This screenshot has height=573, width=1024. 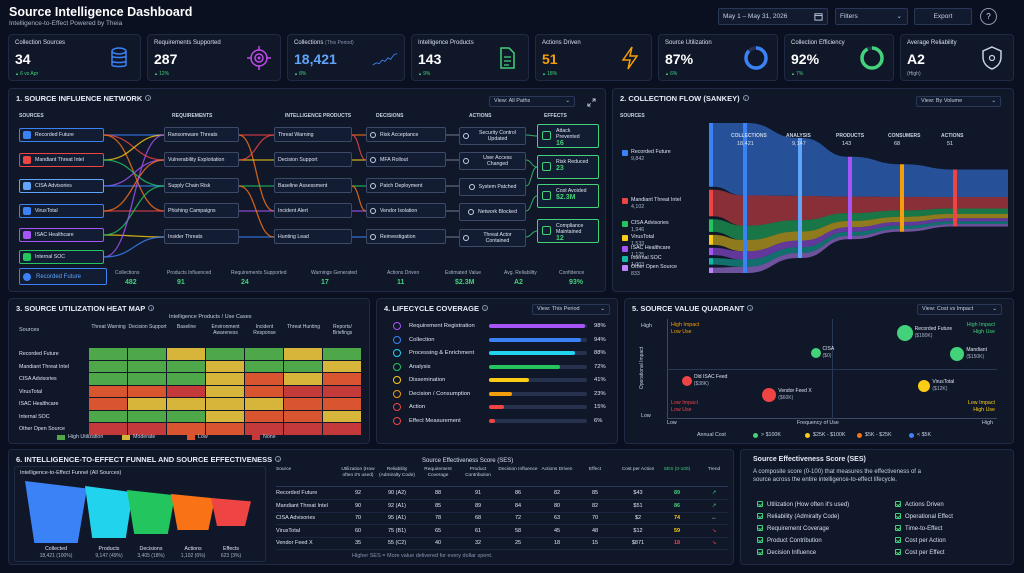 I want to click on source-node: ISAC Healthcare, so click(x=61, y=235).